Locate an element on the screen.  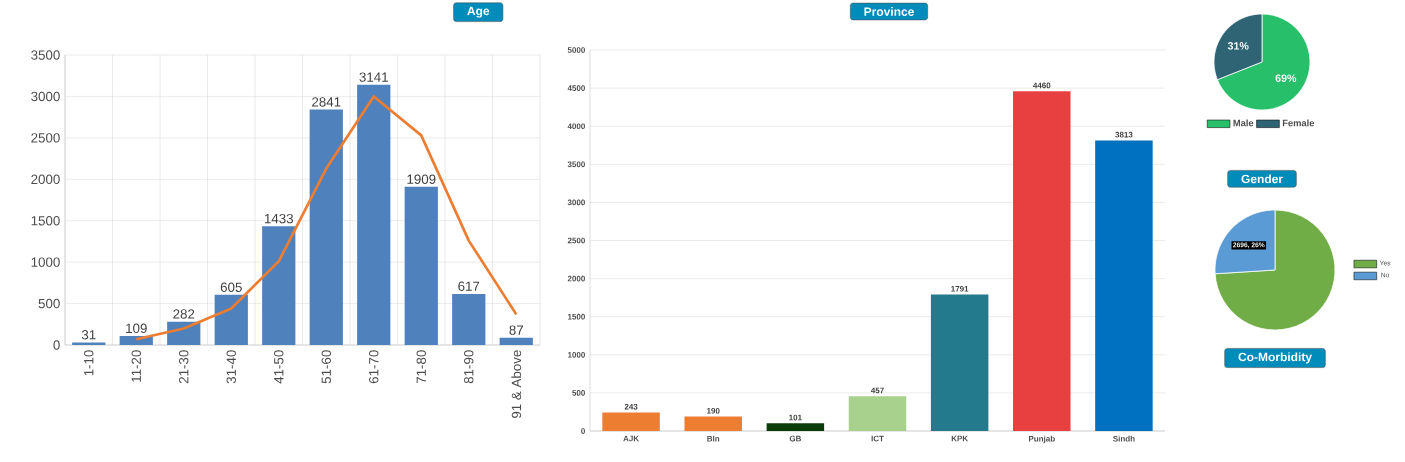
data-label: 457 is located at coordinates (877, 390).